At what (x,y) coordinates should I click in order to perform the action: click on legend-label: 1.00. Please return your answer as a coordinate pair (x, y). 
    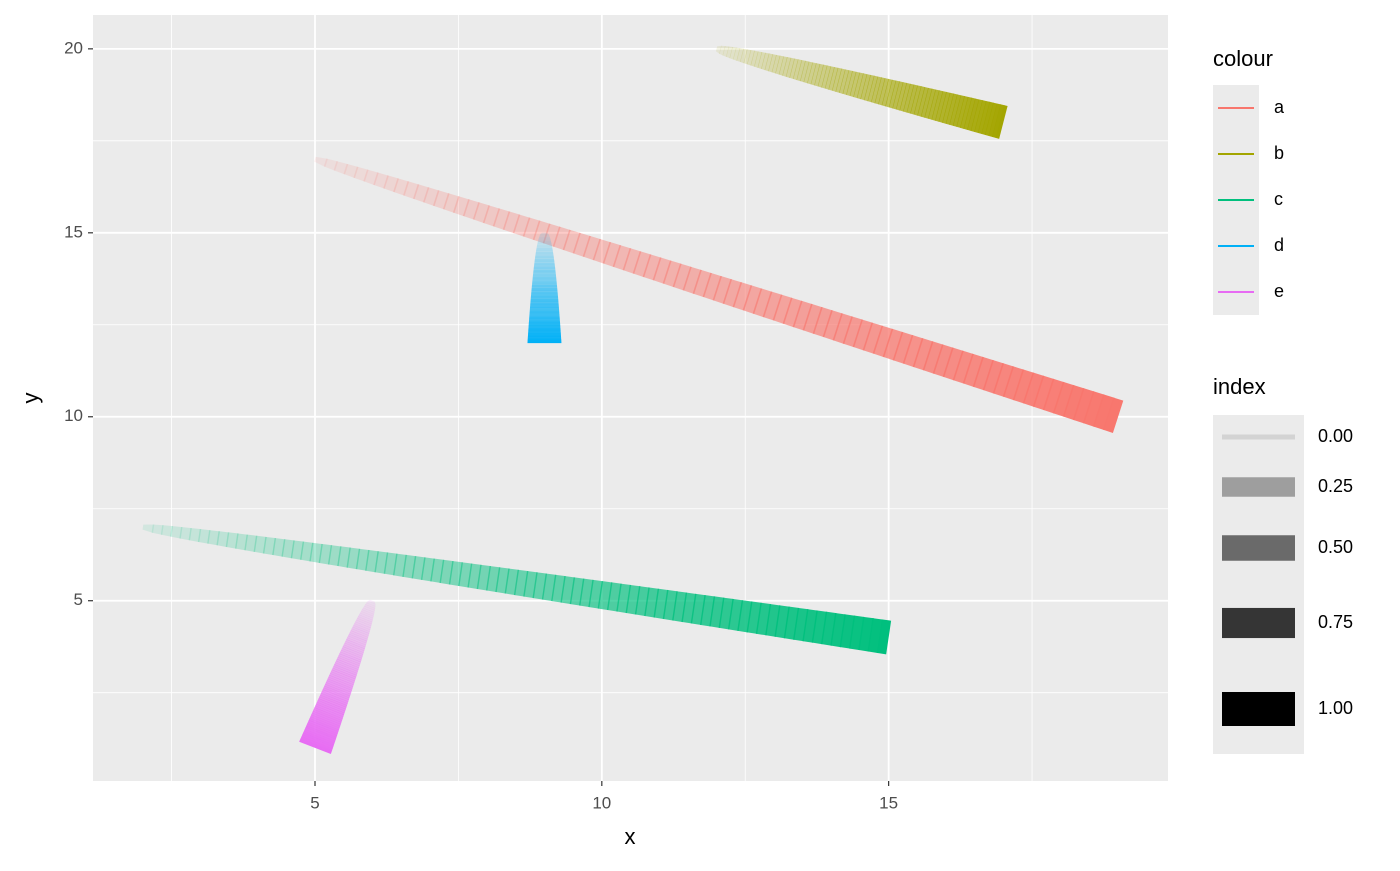
    Looking at the image, I should click on (1335, 708).